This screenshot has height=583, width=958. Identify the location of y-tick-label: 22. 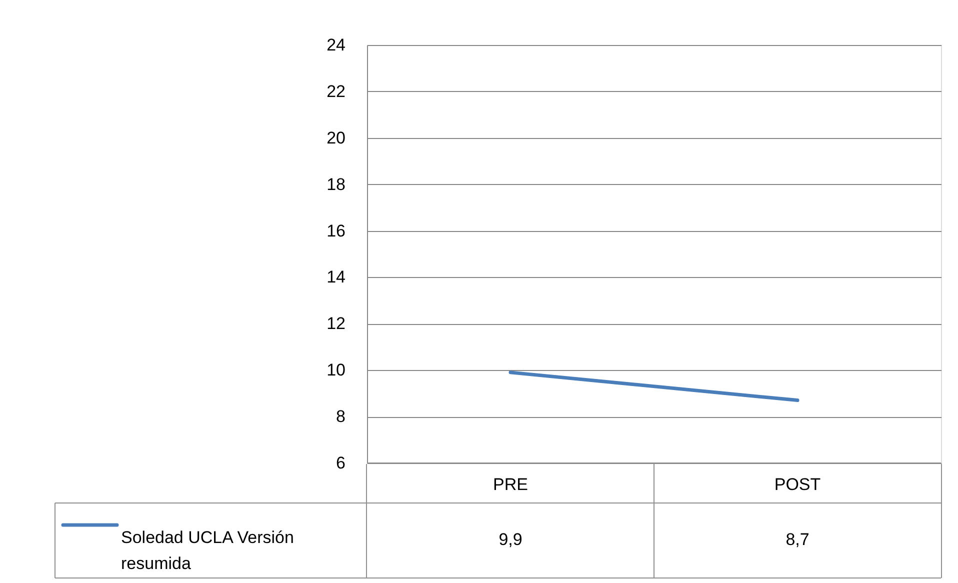
(336, 91).